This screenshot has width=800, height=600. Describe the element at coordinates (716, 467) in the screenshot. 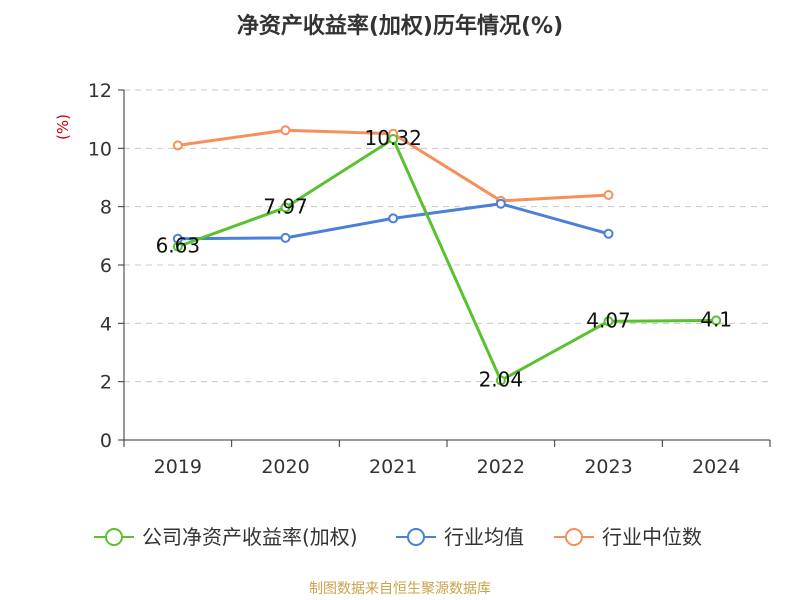

I see `x-tick-label: 2024` at that location.